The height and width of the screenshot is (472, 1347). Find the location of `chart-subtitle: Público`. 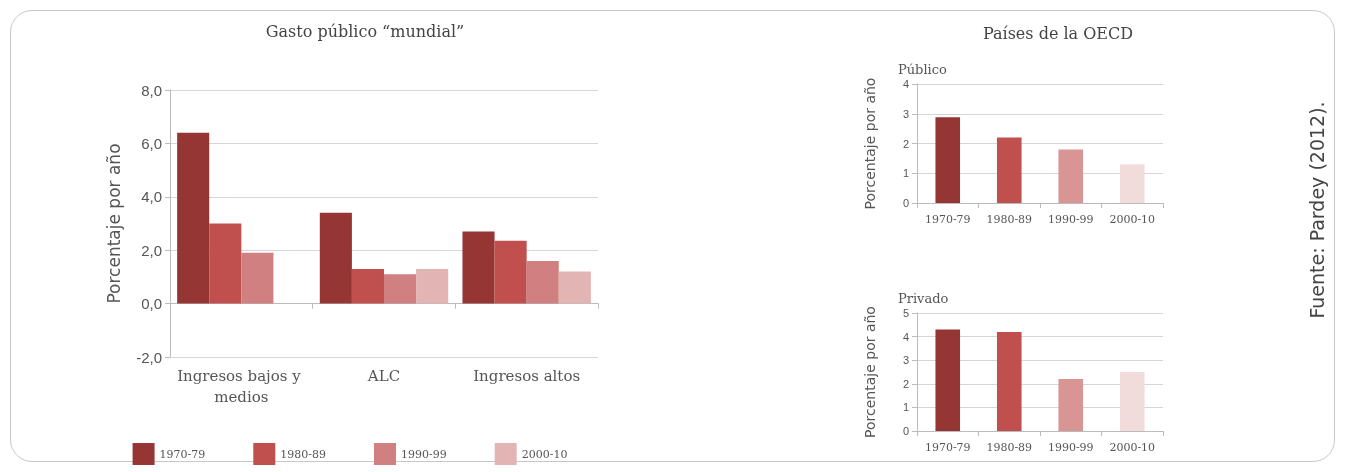

chart-subtitle: Público is located at coordinates (923, 69).